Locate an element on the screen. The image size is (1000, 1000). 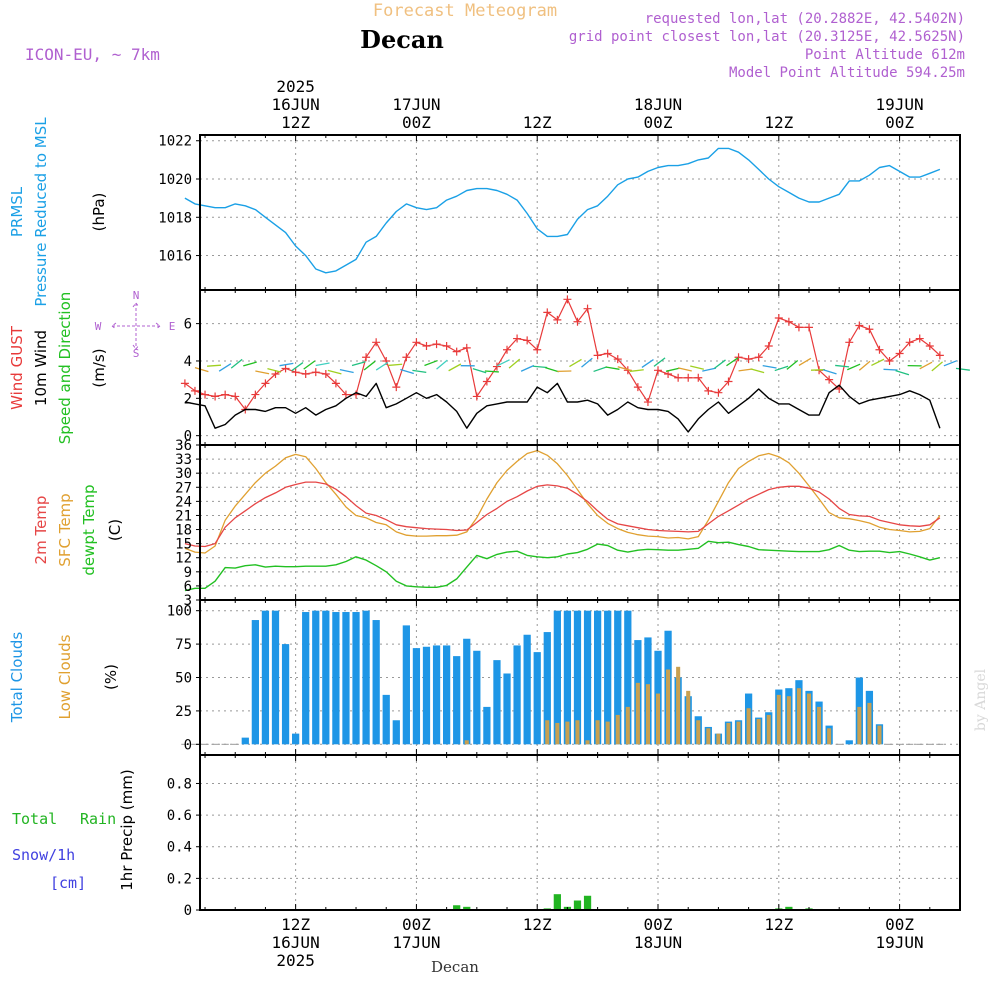
y-tick-label: 4 is located at coordinates (188, 362).